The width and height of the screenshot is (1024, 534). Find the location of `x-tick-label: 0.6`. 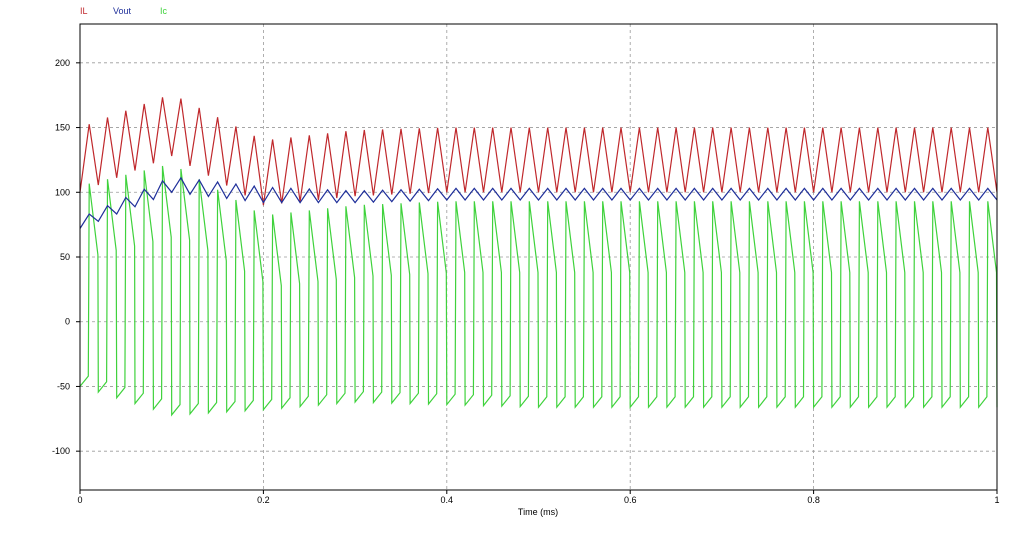

x-tick-label: 0.6 is located at coordinates (630, 500).